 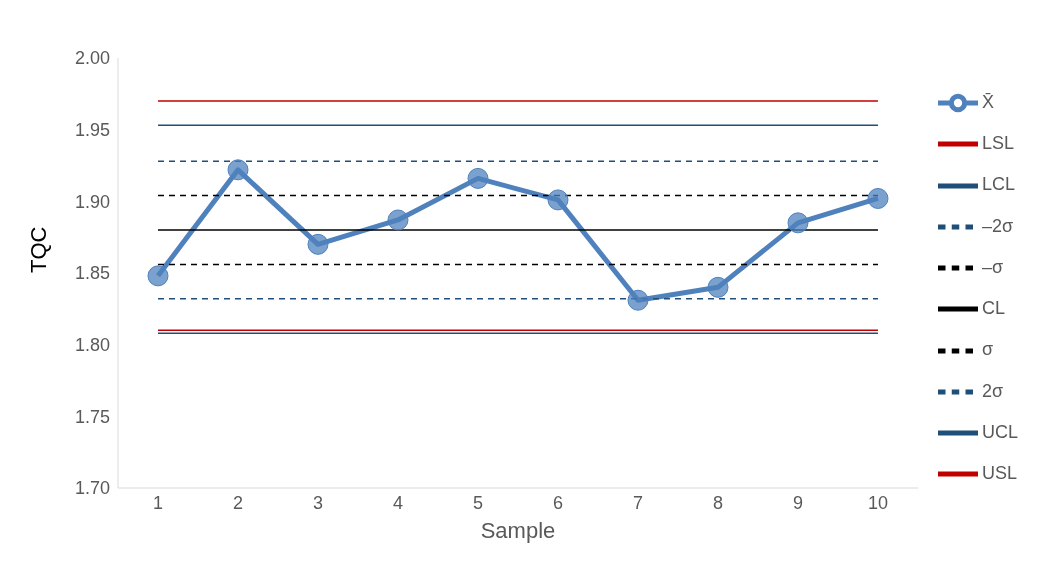 What do you see at coordinates (92, 345) in the screenshot?
I see `y-tick-label: 1.80` at bounding box center [92, 345].